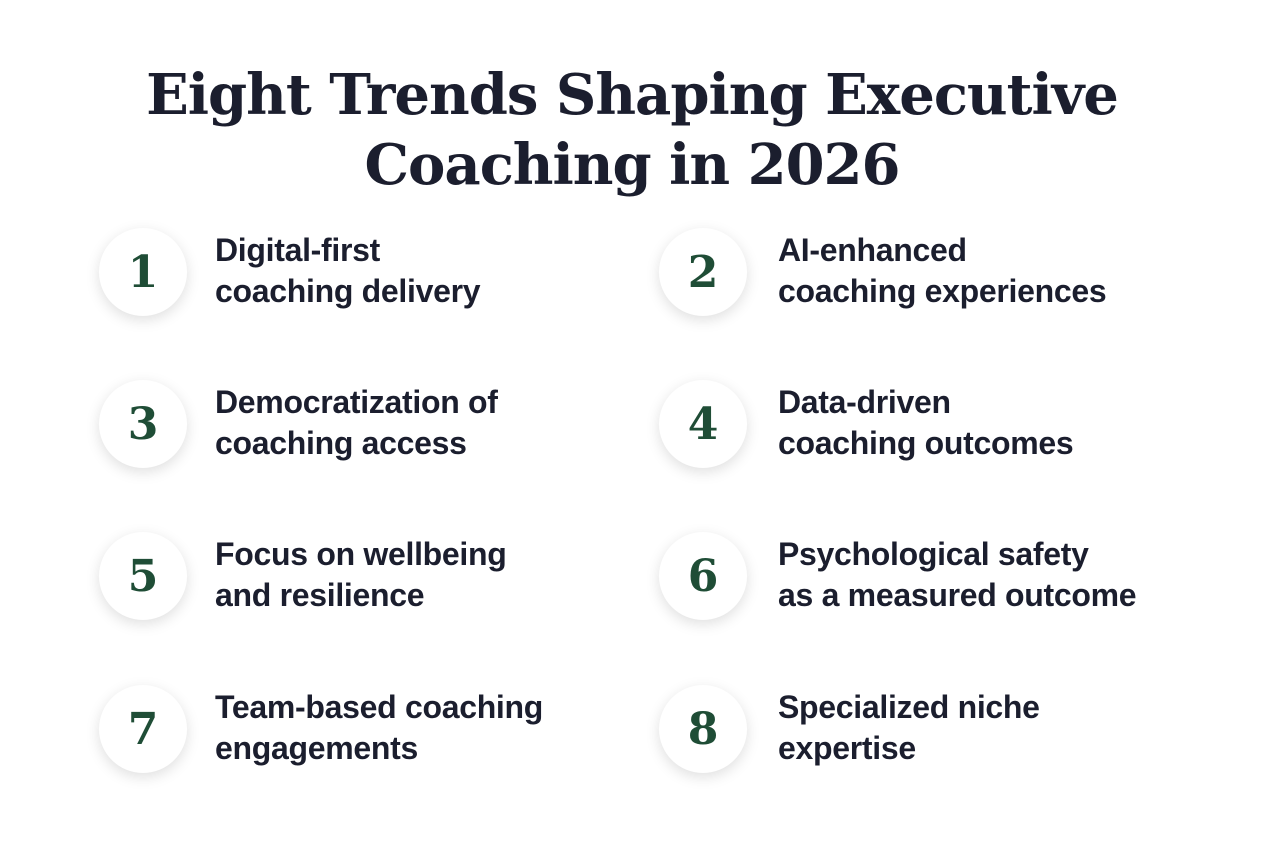 The height and width of the screenshot is (848, 1264). What do you see at coordinates (379, 707) in the screenshot?
I see `item-label: Team-based coaching` at bounding box center [379, 707].